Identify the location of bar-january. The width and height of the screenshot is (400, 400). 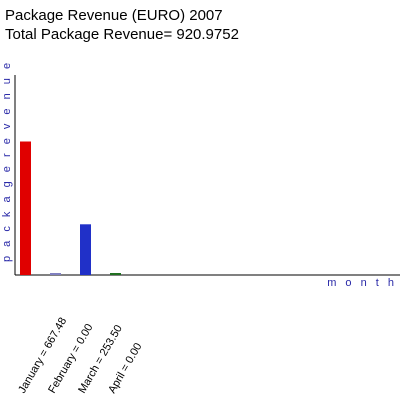
(25, 208).